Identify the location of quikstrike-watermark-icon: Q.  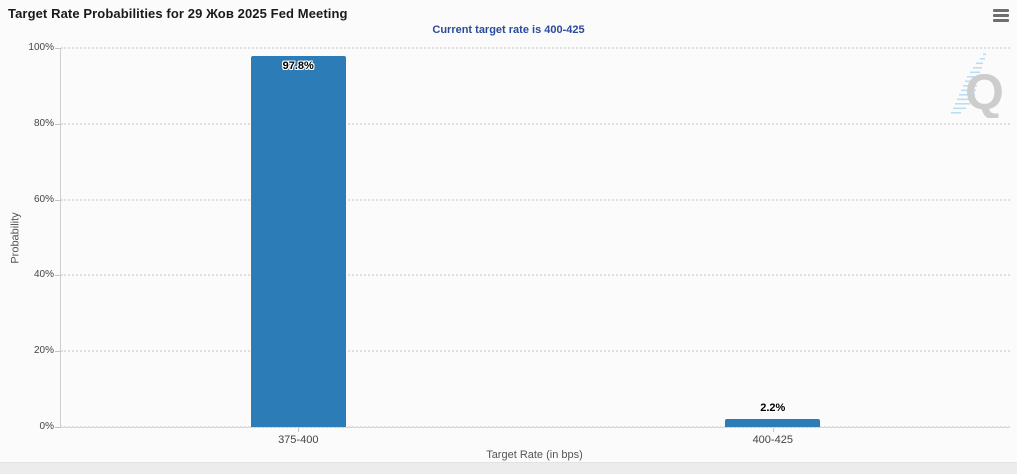
(977, 85).